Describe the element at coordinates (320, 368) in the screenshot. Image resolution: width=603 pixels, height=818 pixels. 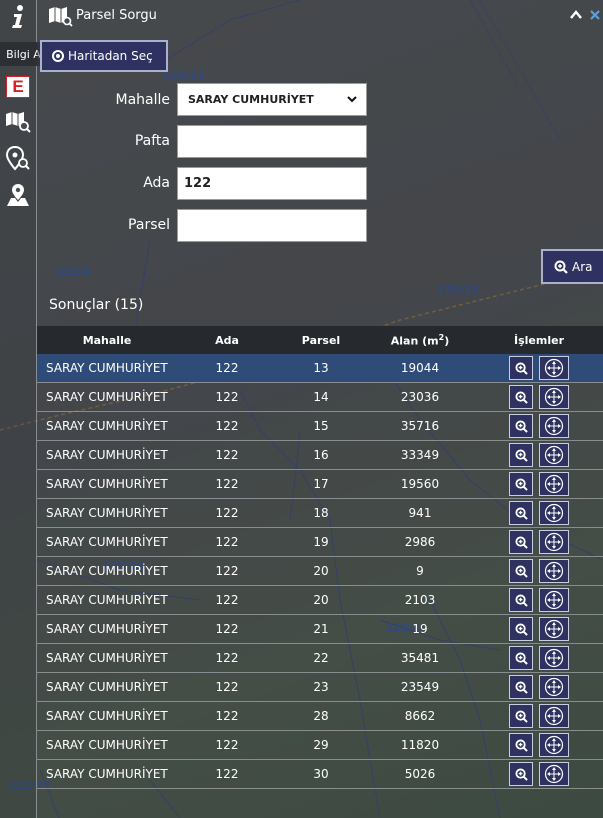
I see `table-row: SARAY CUMHURİYET 122 13 19044` at that location.